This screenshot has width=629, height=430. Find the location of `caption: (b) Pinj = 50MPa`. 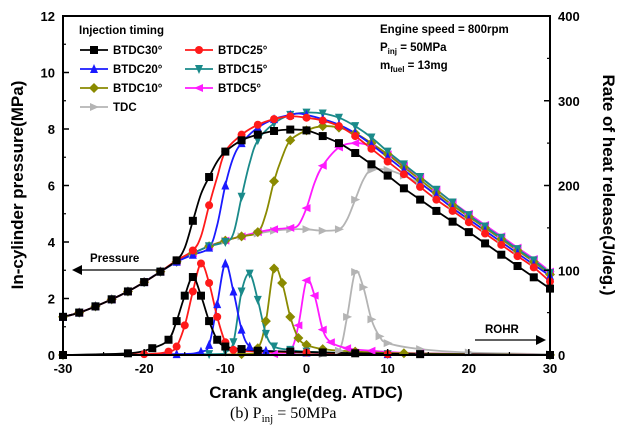

caption: (b) Pinj = 50MPa is located at coordinates (283, 415).